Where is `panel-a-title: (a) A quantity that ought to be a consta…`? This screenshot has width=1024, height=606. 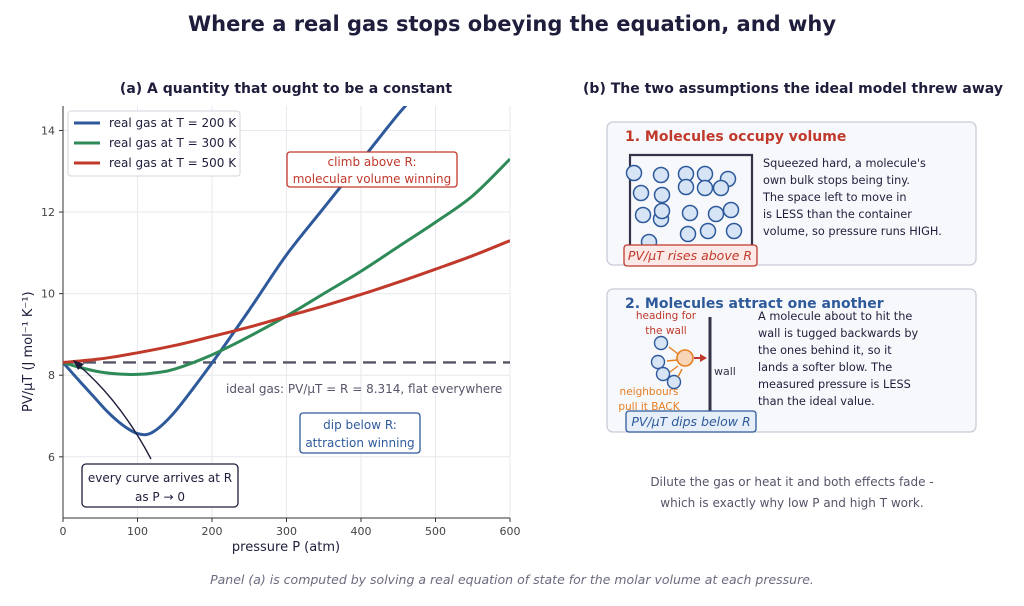
panel-a-title: (a) A quantity that ought to be a consta… is located at coordinates (286, 89).